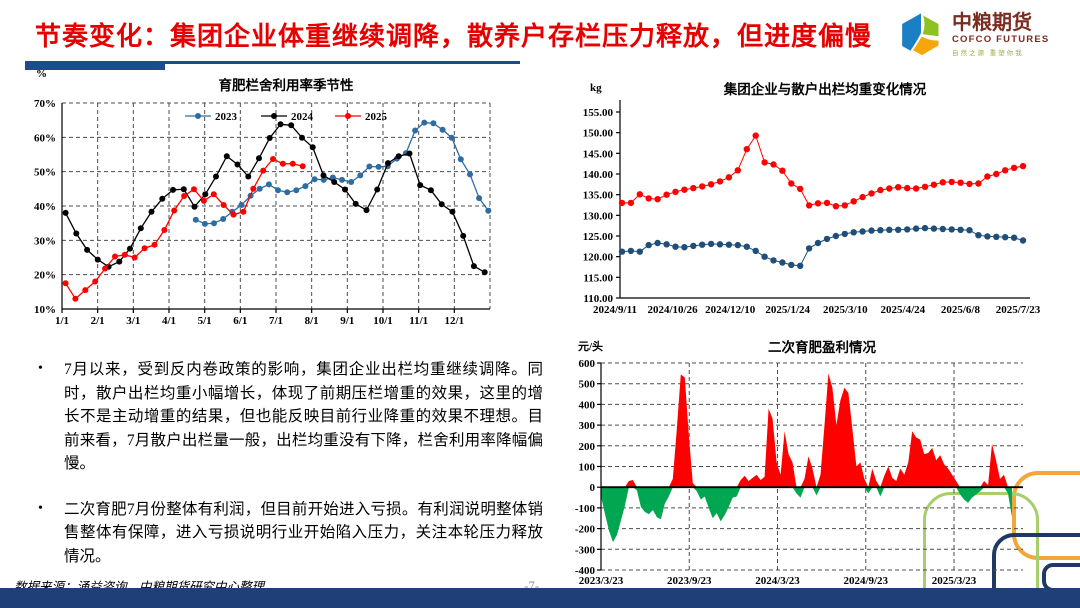 This screenshot has width=1080, height=608. I want to click on svg-text: 400, so click(587, 405).